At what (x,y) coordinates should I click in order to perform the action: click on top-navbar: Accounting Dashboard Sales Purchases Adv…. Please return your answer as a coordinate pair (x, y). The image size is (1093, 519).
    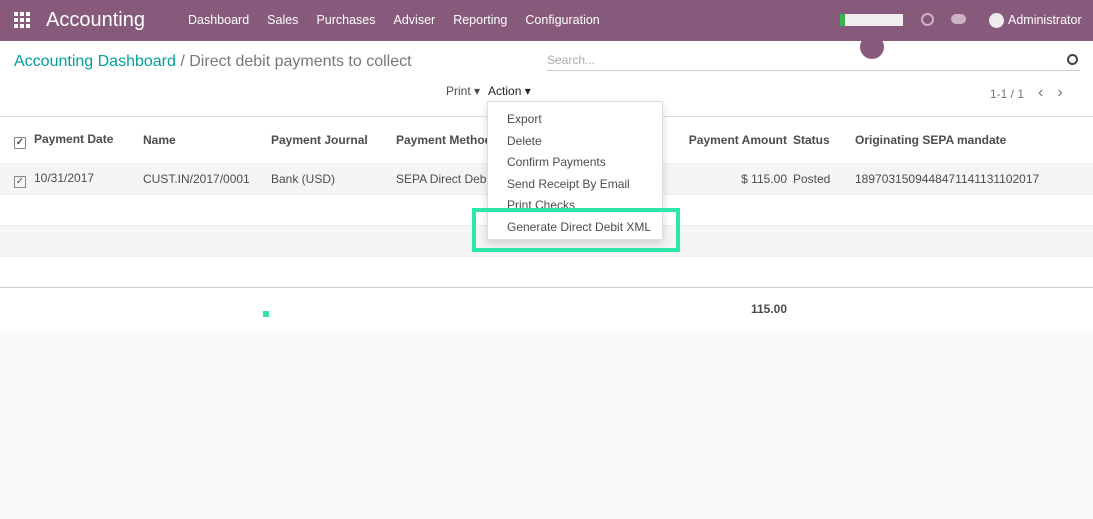
    Looking at the image, I should click on (546, 20).